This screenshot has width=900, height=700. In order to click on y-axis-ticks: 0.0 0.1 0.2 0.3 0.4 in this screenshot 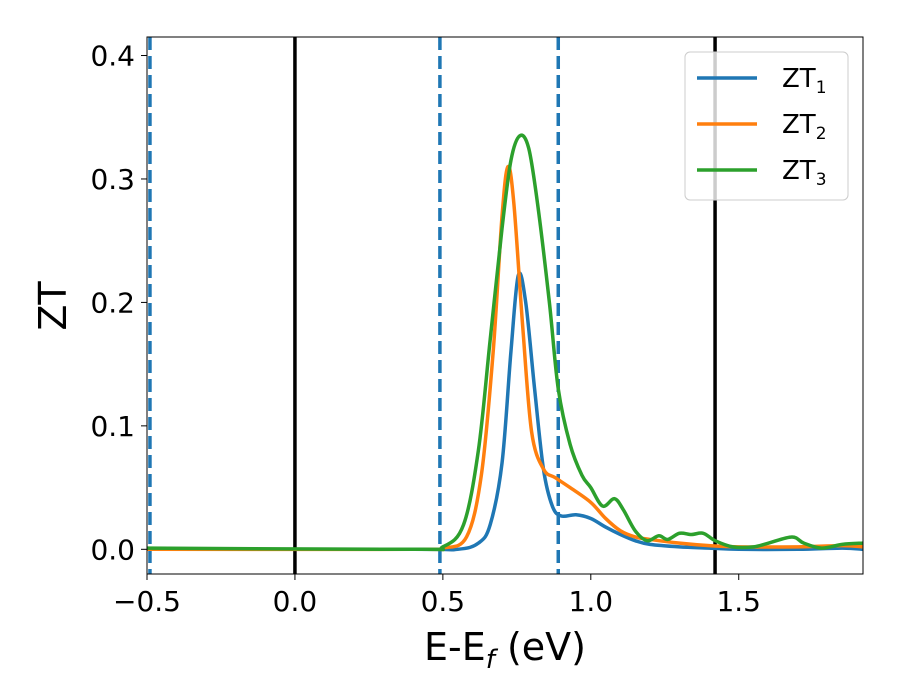, I will do `click(118, 303)`.